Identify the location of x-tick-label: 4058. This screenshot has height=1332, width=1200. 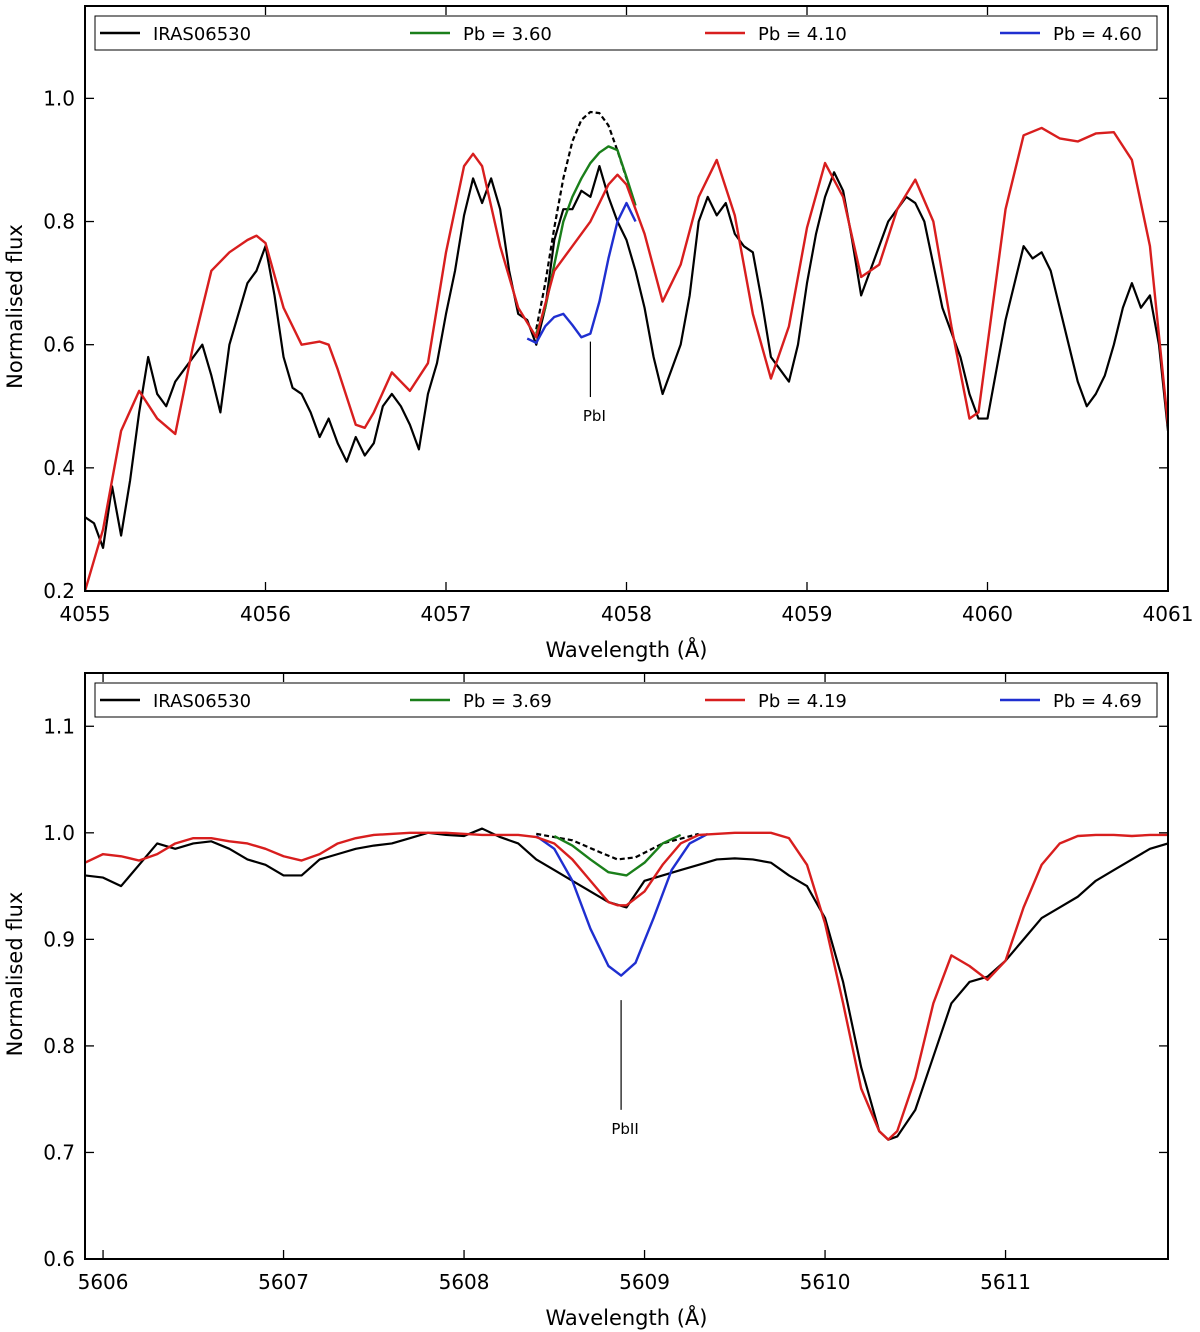
(626, 614).